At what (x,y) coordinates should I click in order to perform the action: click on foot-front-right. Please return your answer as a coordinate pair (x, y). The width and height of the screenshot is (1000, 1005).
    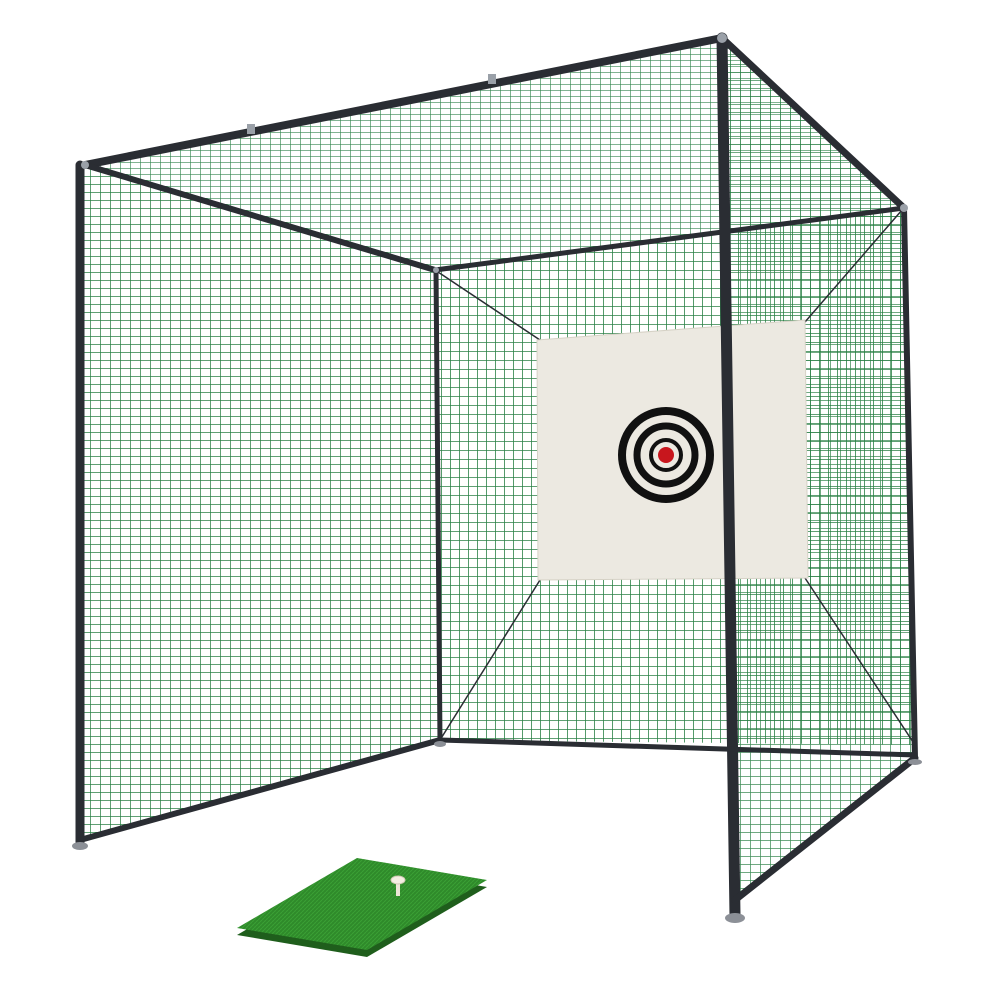
    Looking at the image, I should click on (735, 918).